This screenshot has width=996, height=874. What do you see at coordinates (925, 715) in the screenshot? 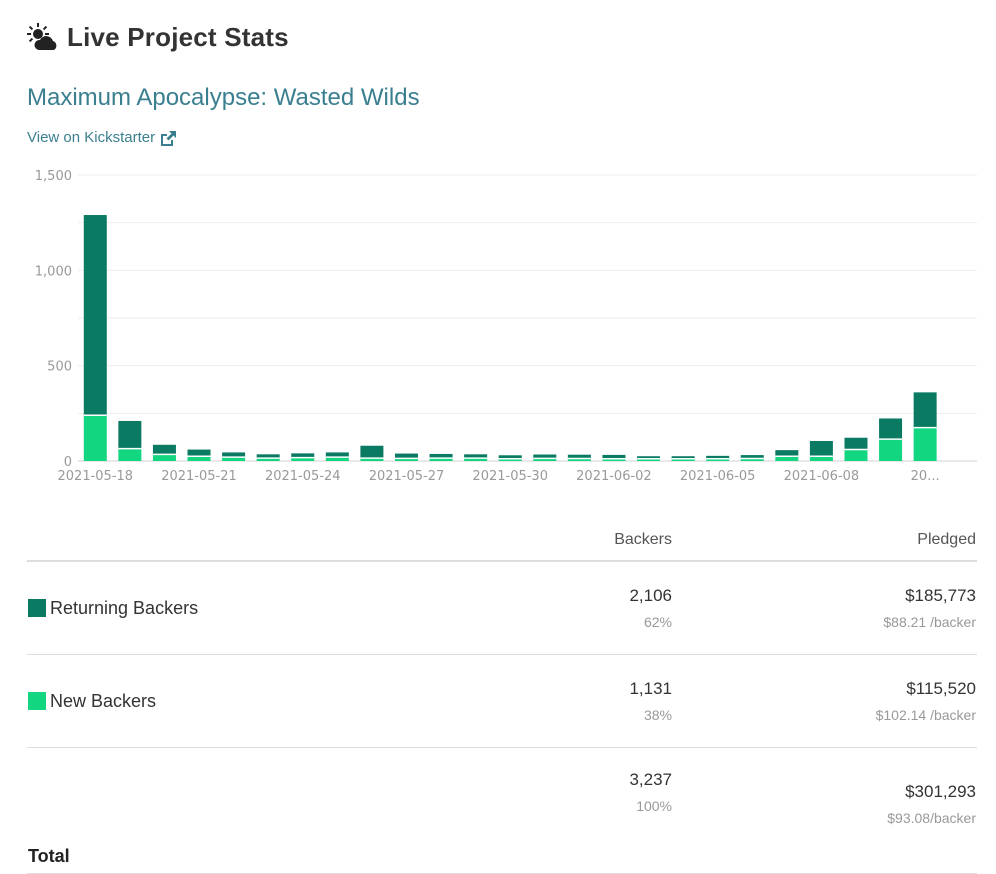
I see `new-per-backer: $102.14 /backer` at bounding box center [925, 715].